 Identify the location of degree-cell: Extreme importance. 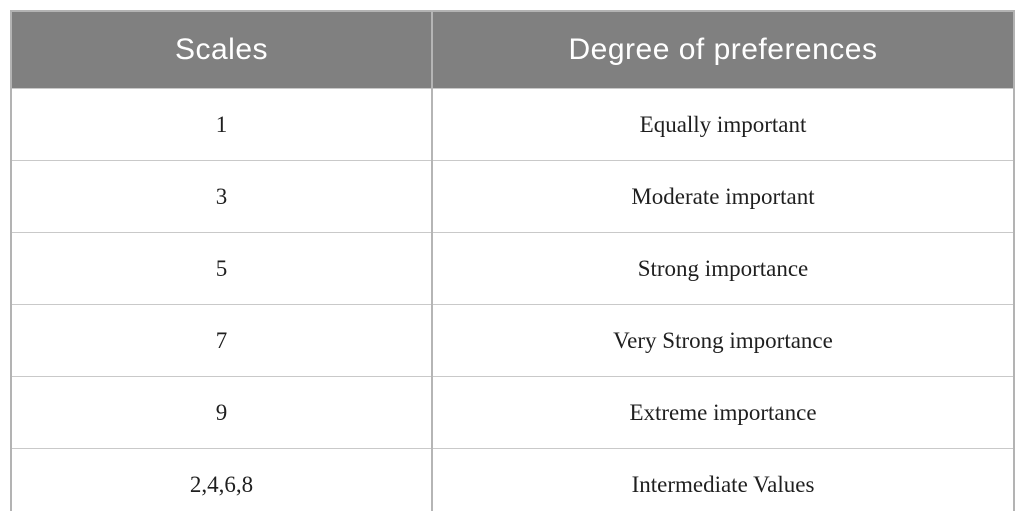
(722, 412).